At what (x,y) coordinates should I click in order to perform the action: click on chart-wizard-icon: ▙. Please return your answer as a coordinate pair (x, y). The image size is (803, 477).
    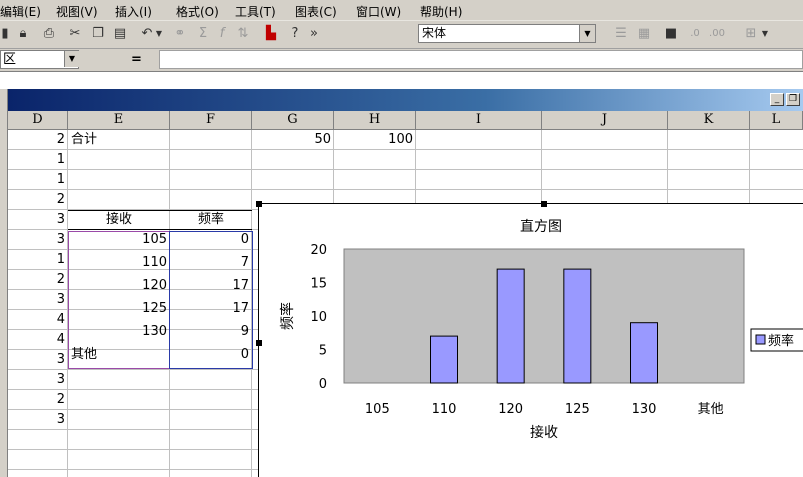
    Looking at the image, I should click on (271, 33).